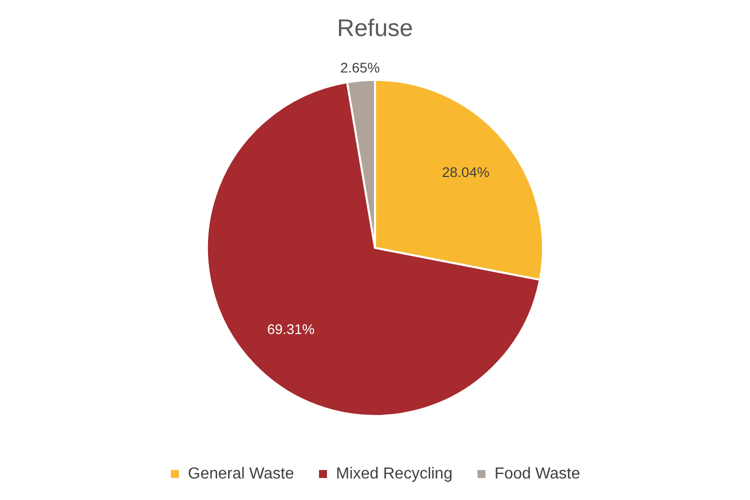 The height and width of the screenshot is (500, 750). I want to click on data-label: 28.04%, so click(466, 172).